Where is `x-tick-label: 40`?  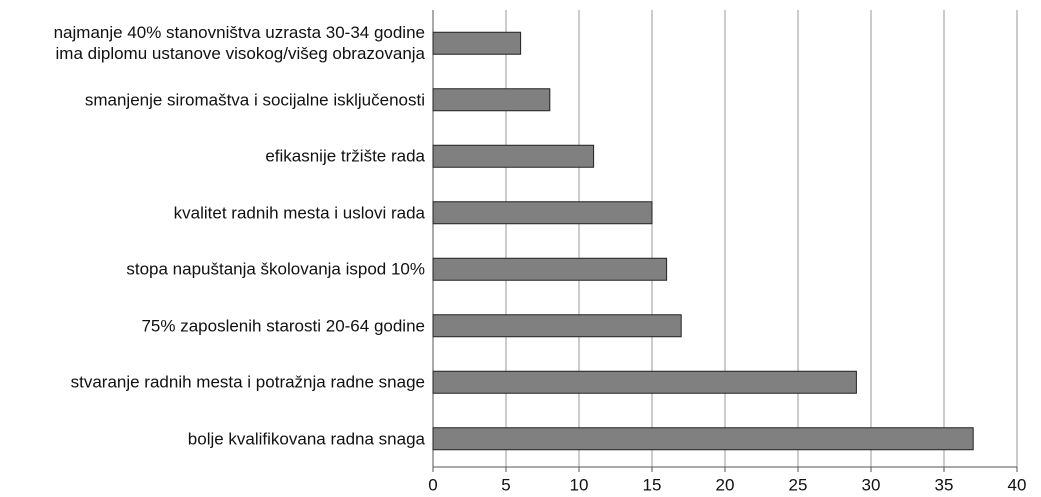 x-tick-label: 40 is located at coordinates (1017, 484).